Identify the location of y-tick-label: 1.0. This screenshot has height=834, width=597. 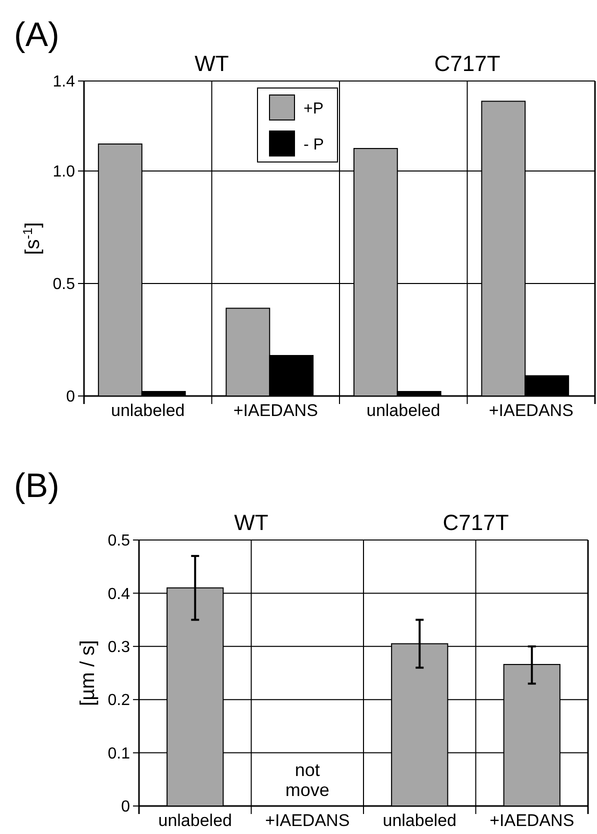
(64, 172).